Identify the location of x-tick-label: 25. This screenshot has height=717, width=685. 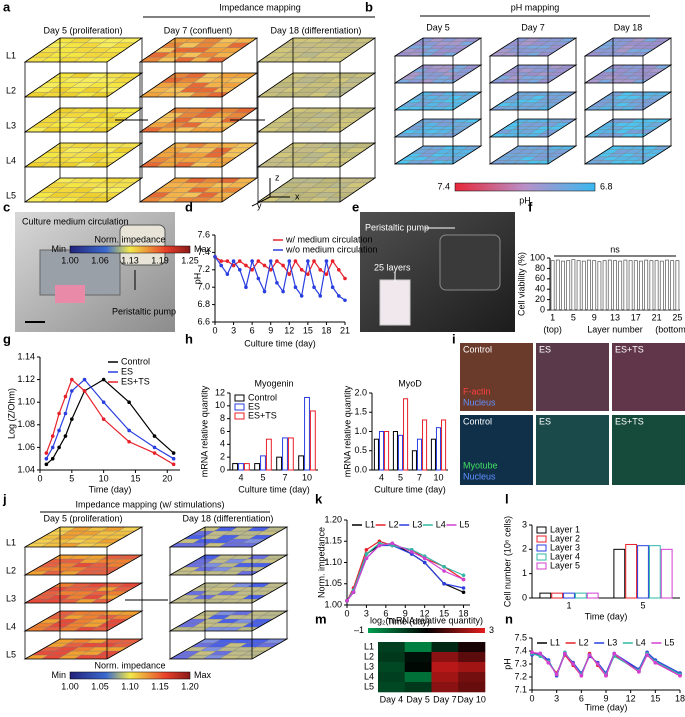
(677, 317).